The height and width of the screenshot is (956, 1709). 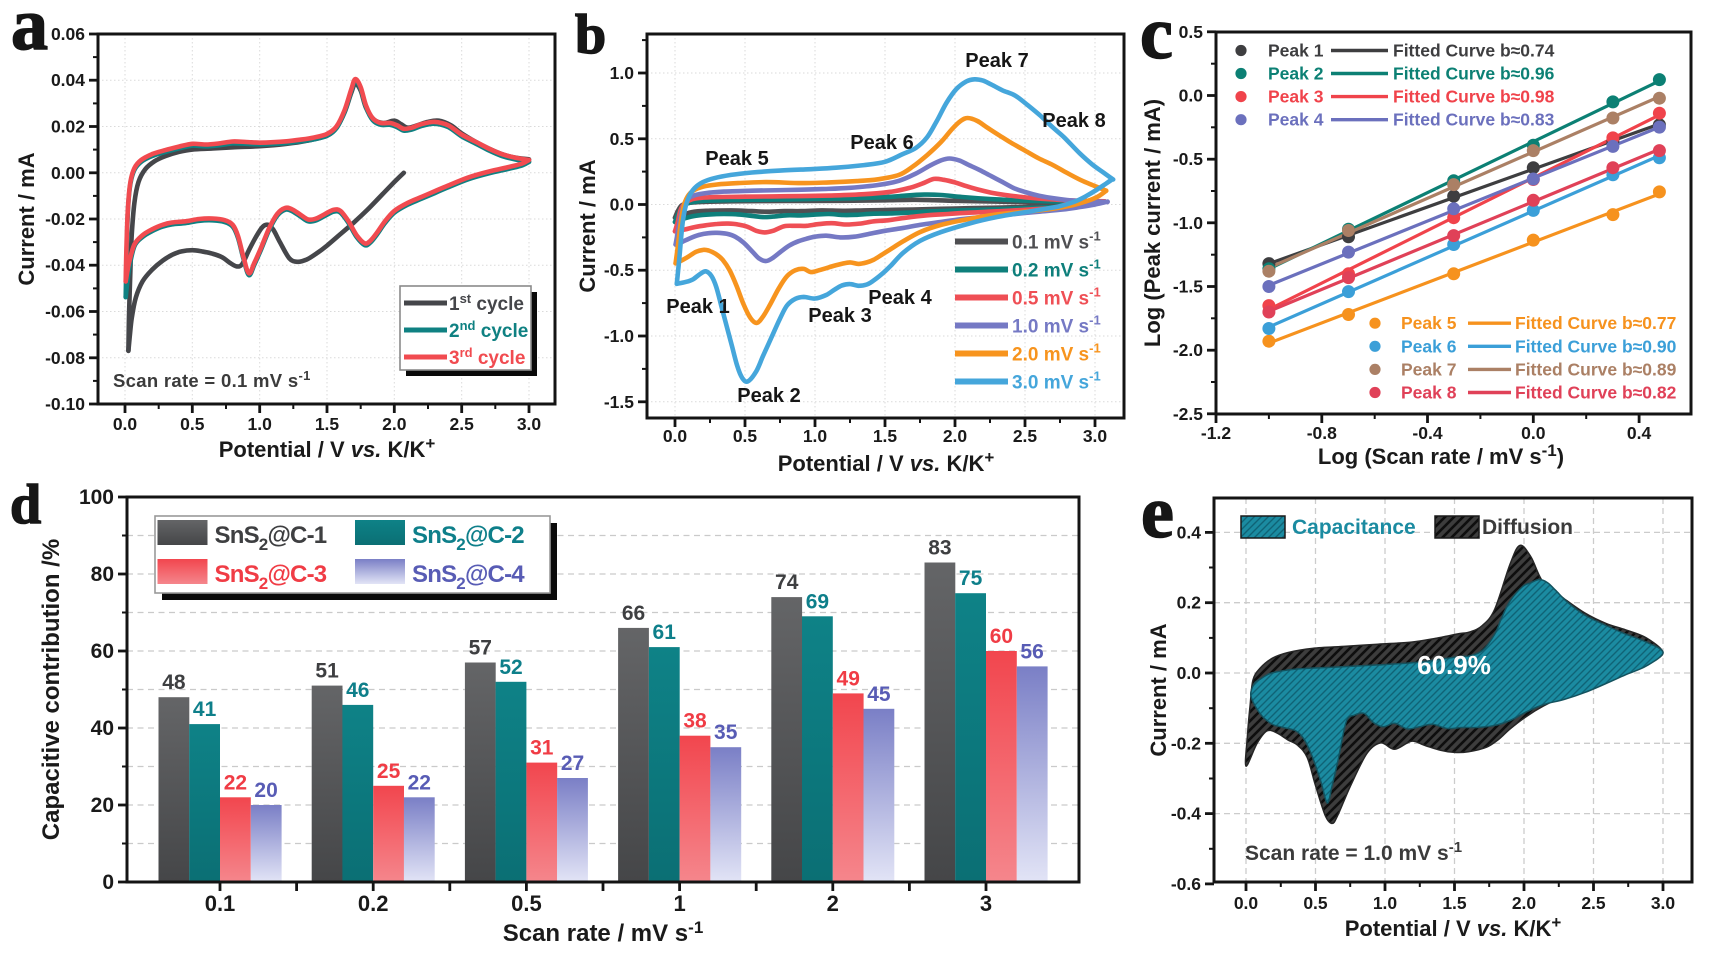 What do you see at coordinates (1596, 393) in the screenshot?
I see `svg-text: Fitted Curve b≈0.82` at bounding box center [1596, 393].